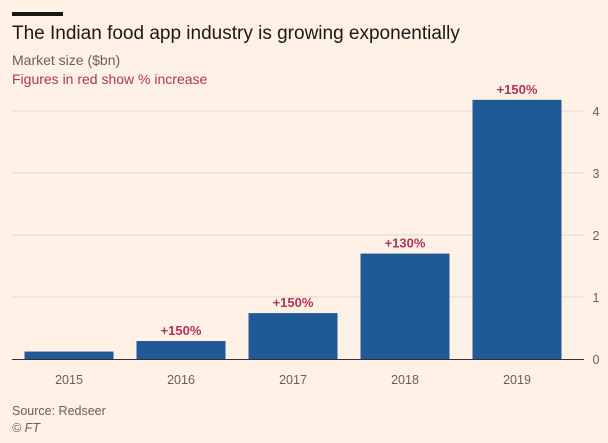 The height and width of the screenshot is (443, 608). What do you see at coordinates (596, 112) in the screenshot?
I see `y-tick-label: 4` at bounding box center [596, 112].